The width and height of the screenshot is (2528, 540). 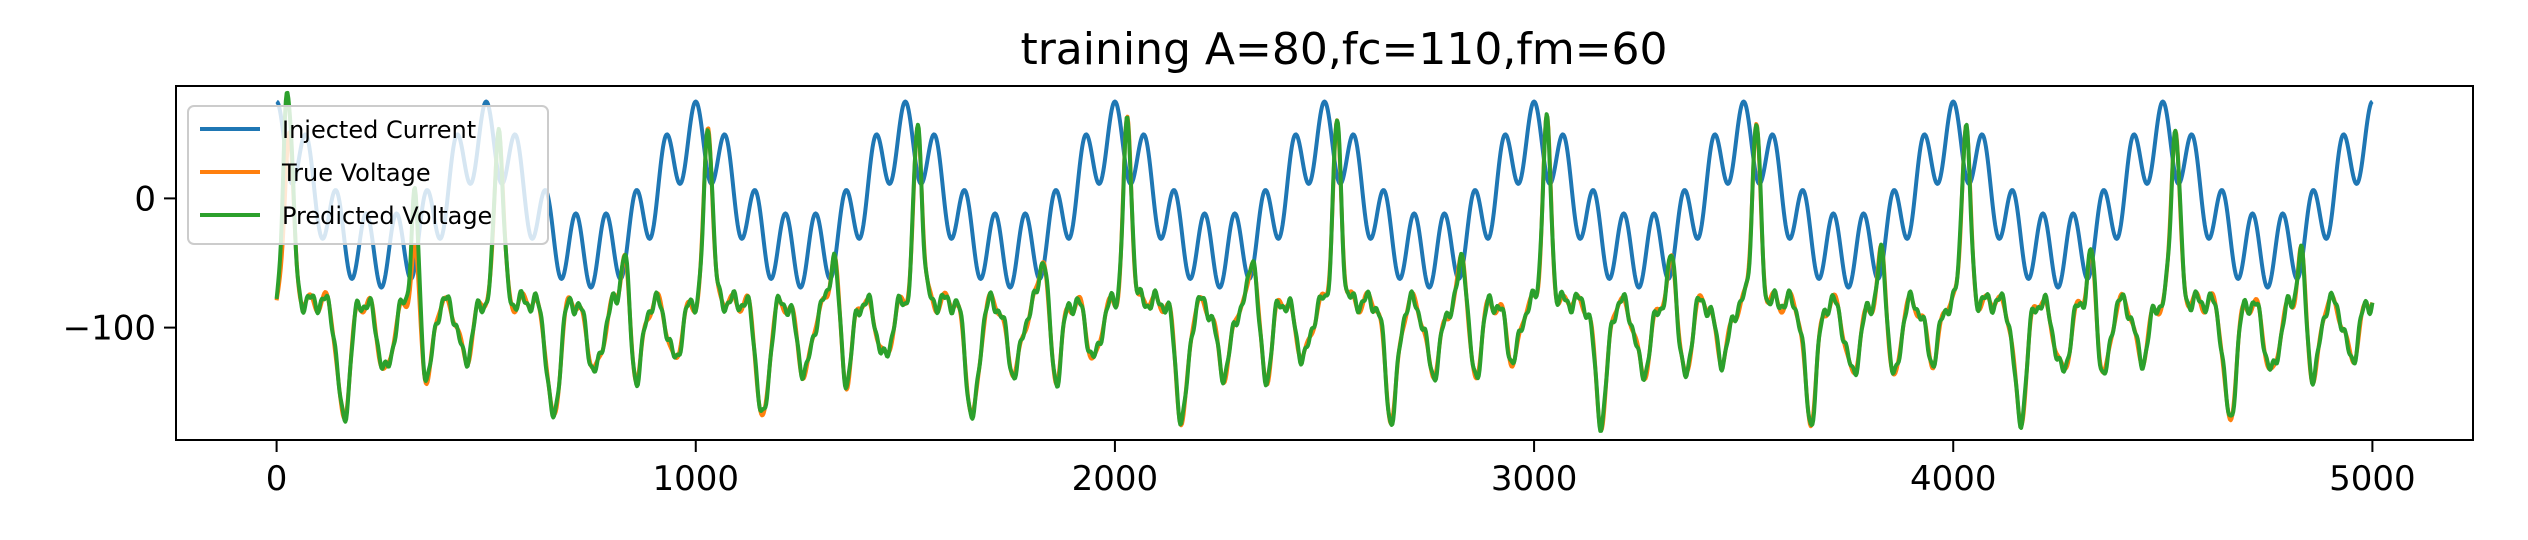 What do you see at coordinates (277, 479) in the screenshot?
I see `x-tick-label: 0` at bounding box center [277, 479].